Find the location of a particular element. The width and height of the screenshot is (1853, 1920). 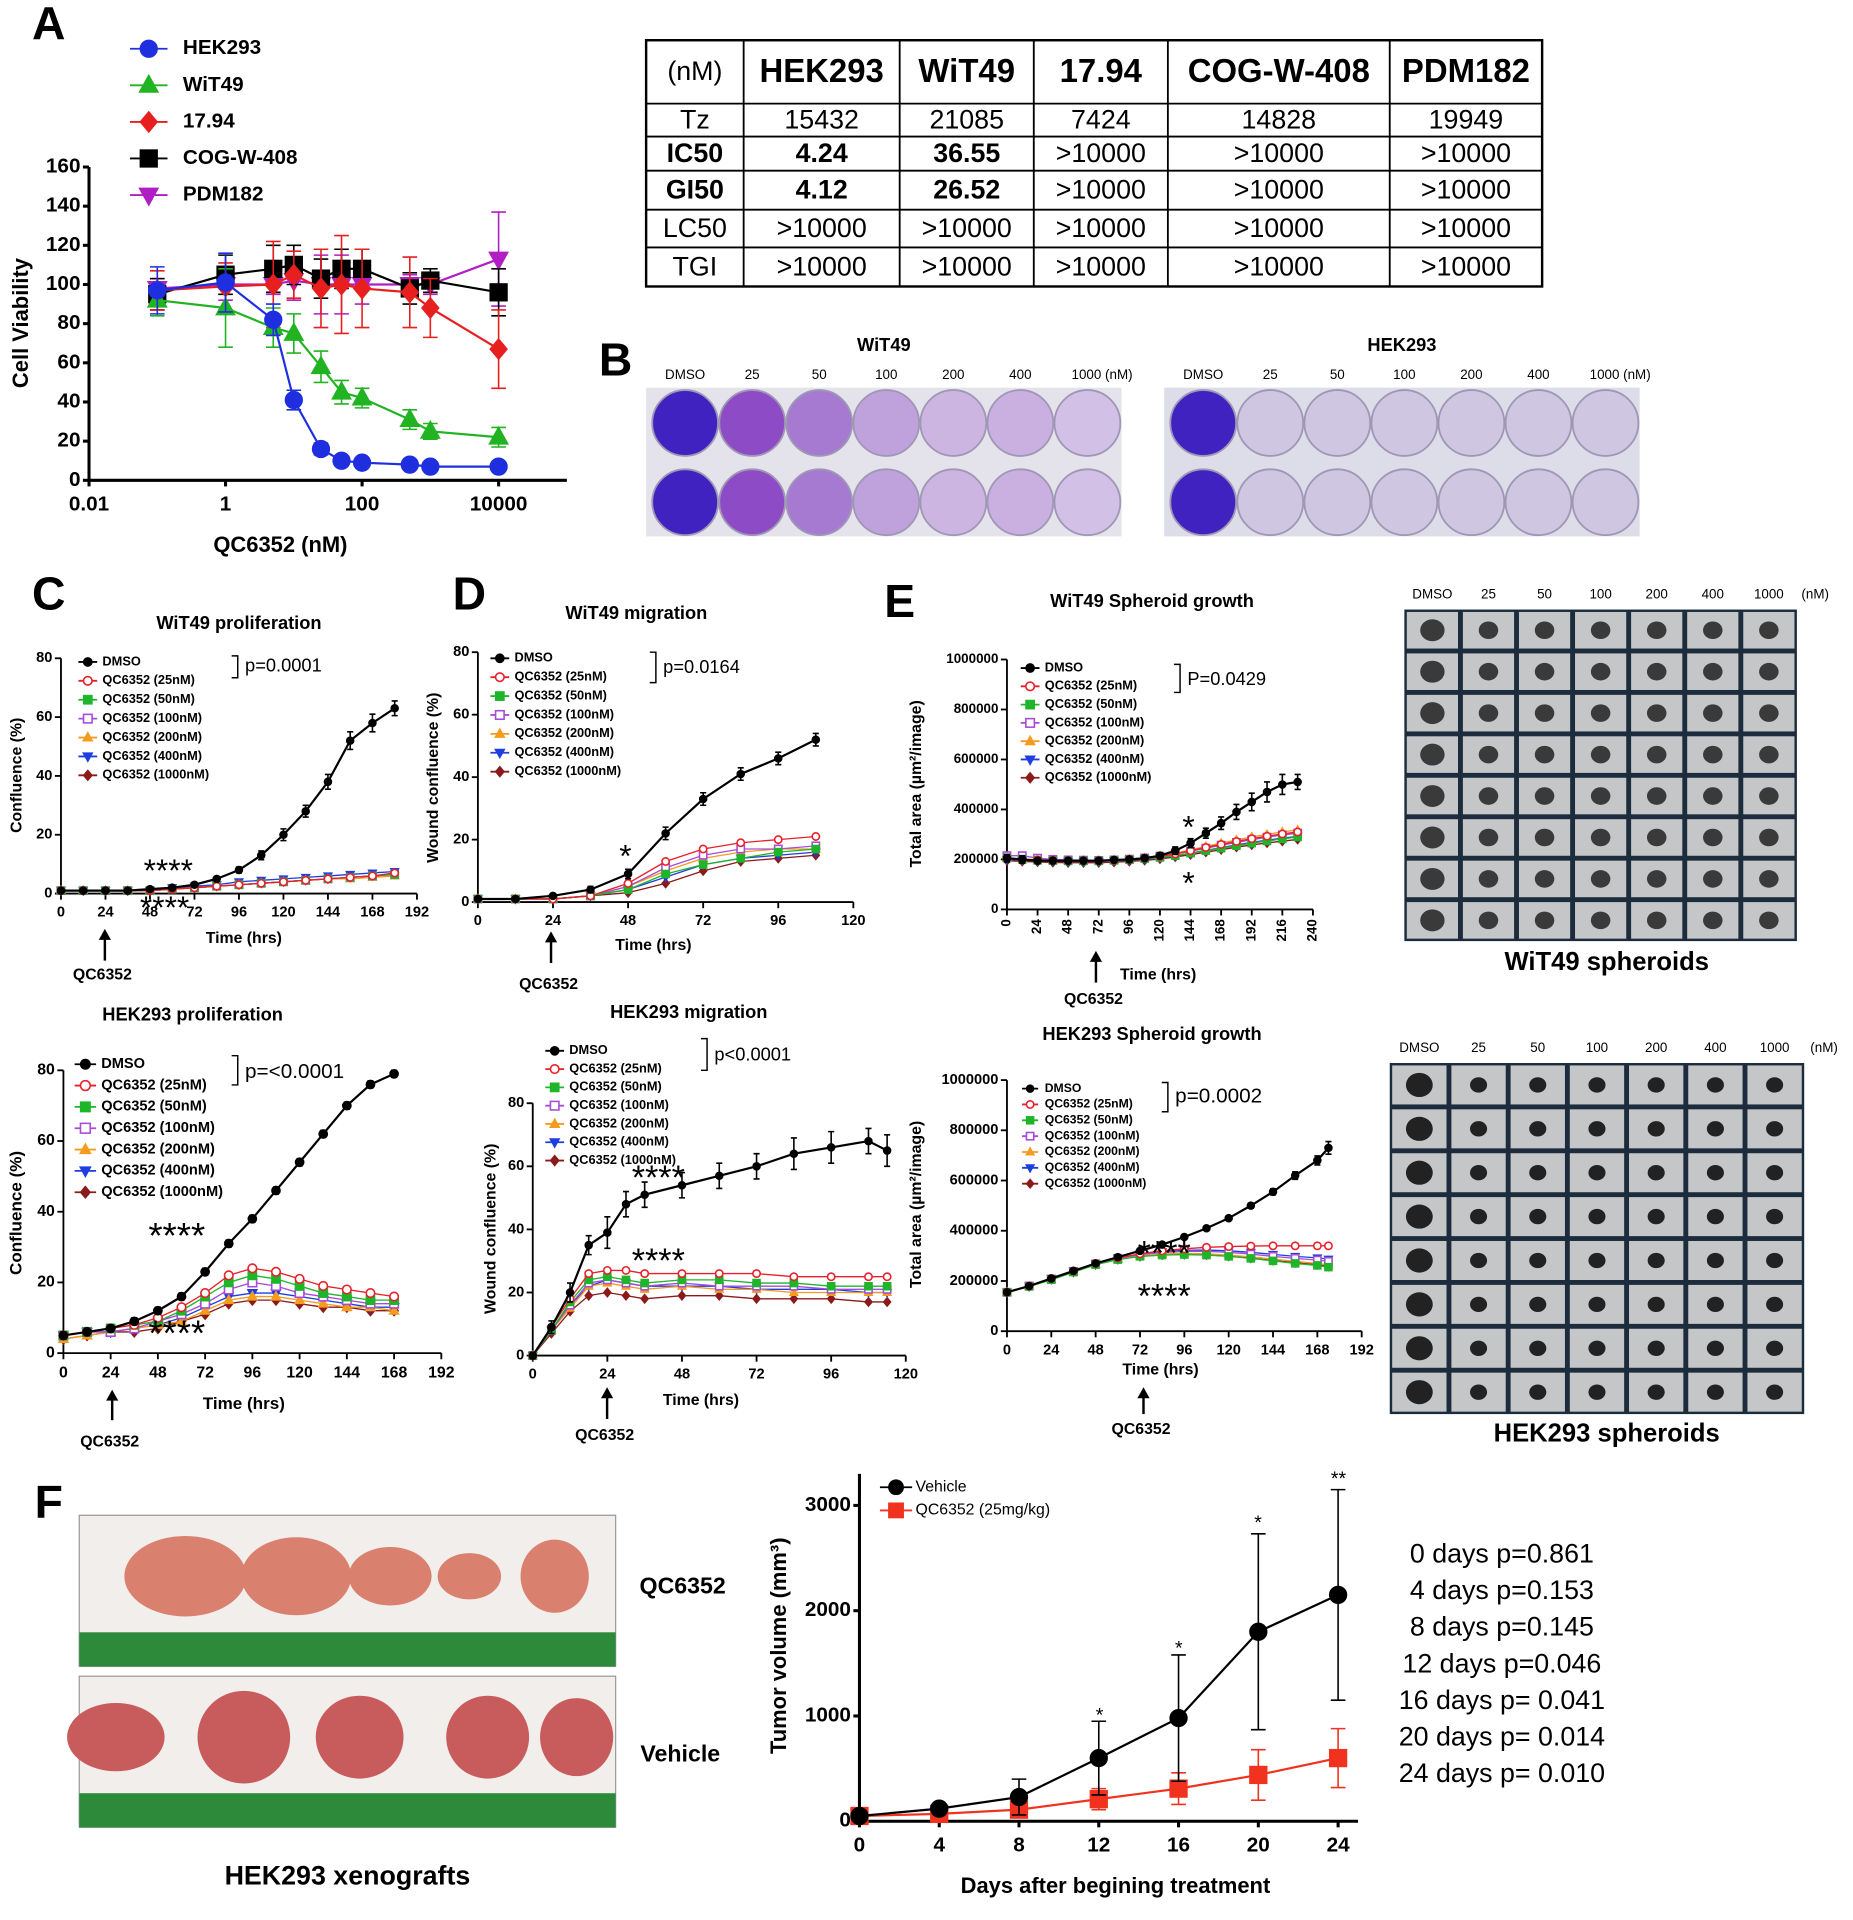

p-value: 0 days p=0.861 is located at coordinates (1502, 1554).